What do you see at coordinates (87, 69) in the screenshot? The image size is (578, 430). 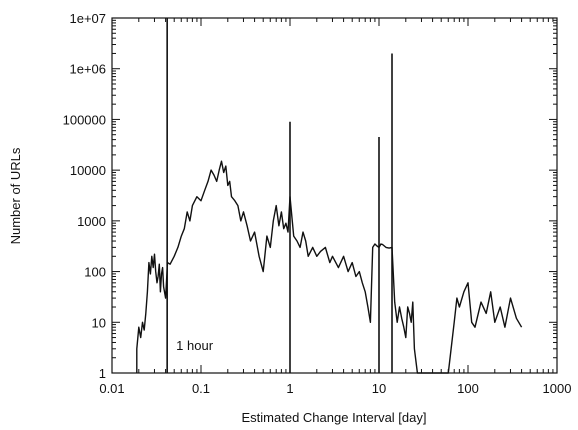 I see `y-tick-label: 1e+06` at bounding box center [87, 69].